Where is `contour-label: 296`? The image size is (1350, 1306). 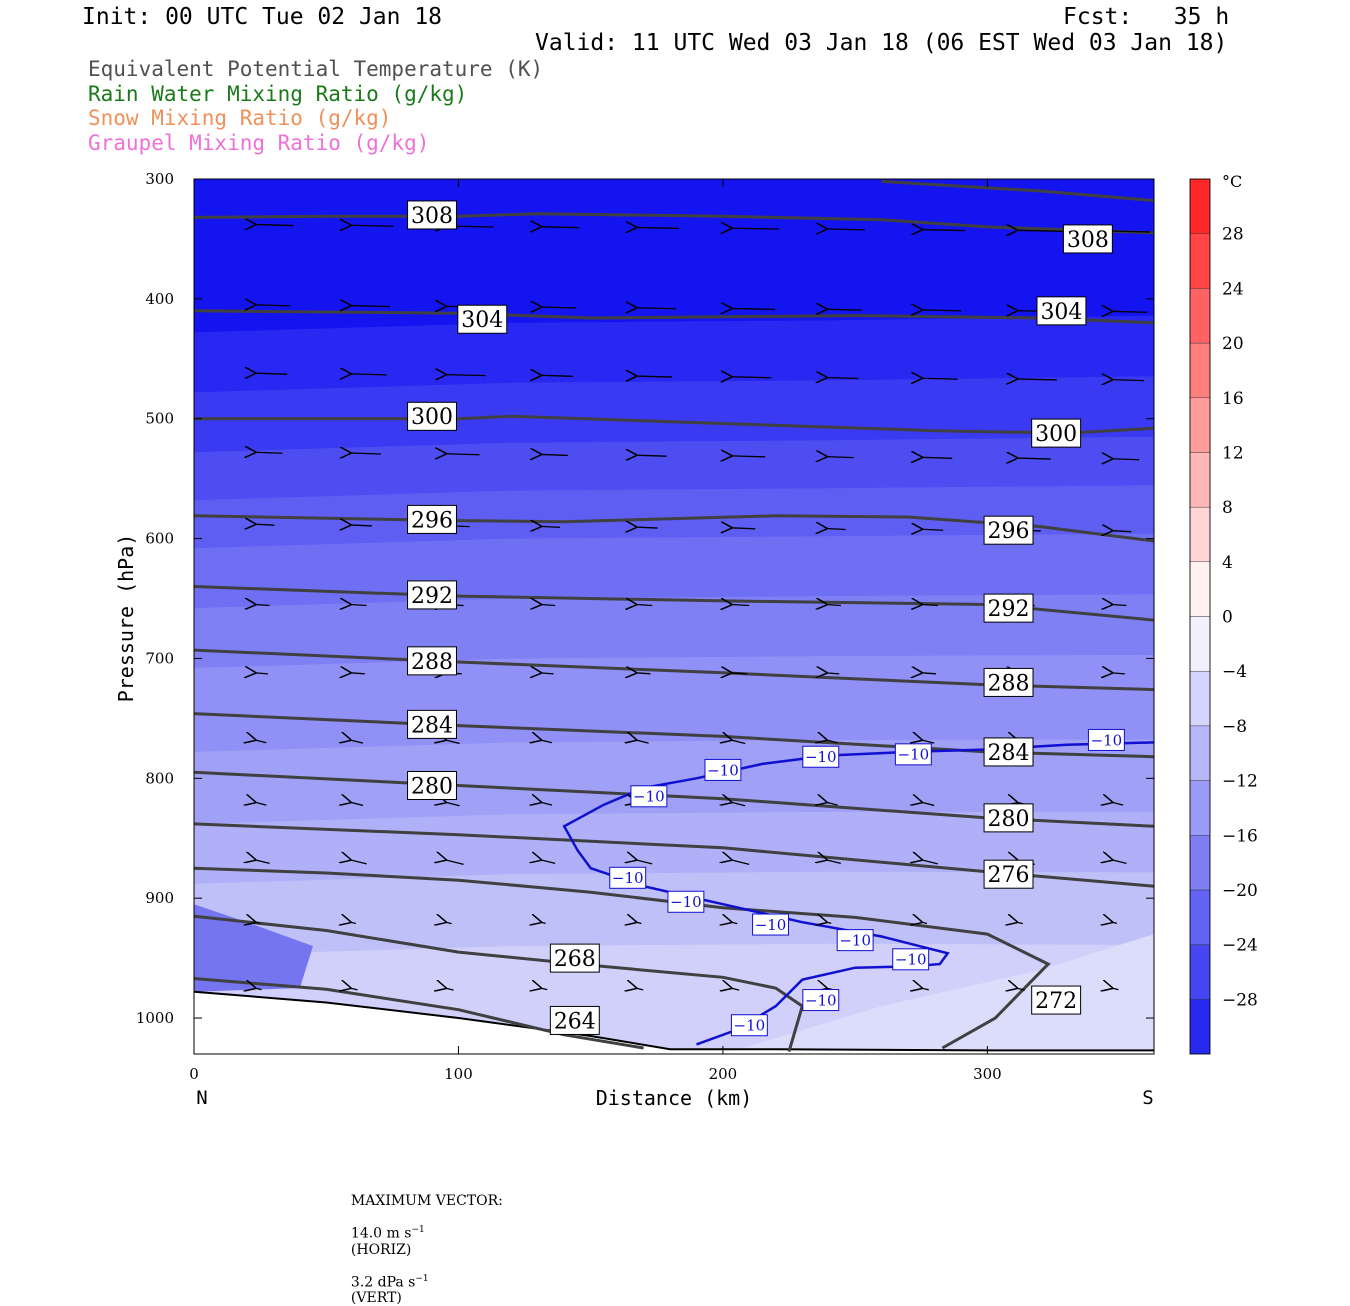 contour-label: 296 is located at coordinates (432, 519).